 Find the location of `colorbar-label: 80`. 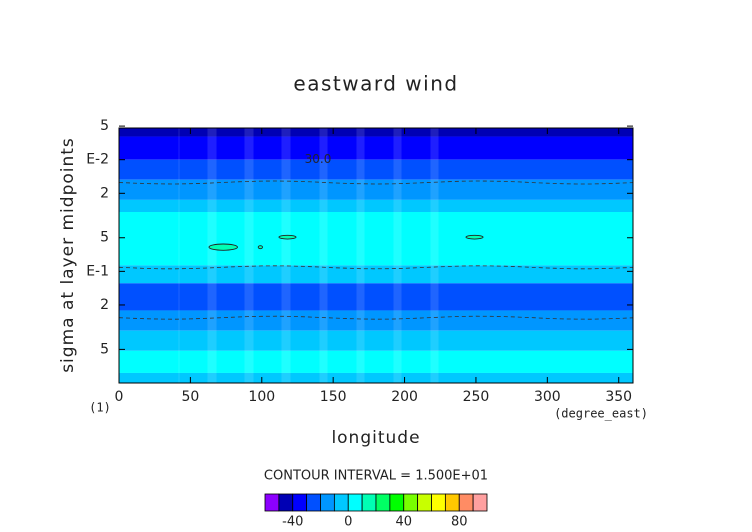

colorbar-label: 80 is located at coordinates (459, 522).